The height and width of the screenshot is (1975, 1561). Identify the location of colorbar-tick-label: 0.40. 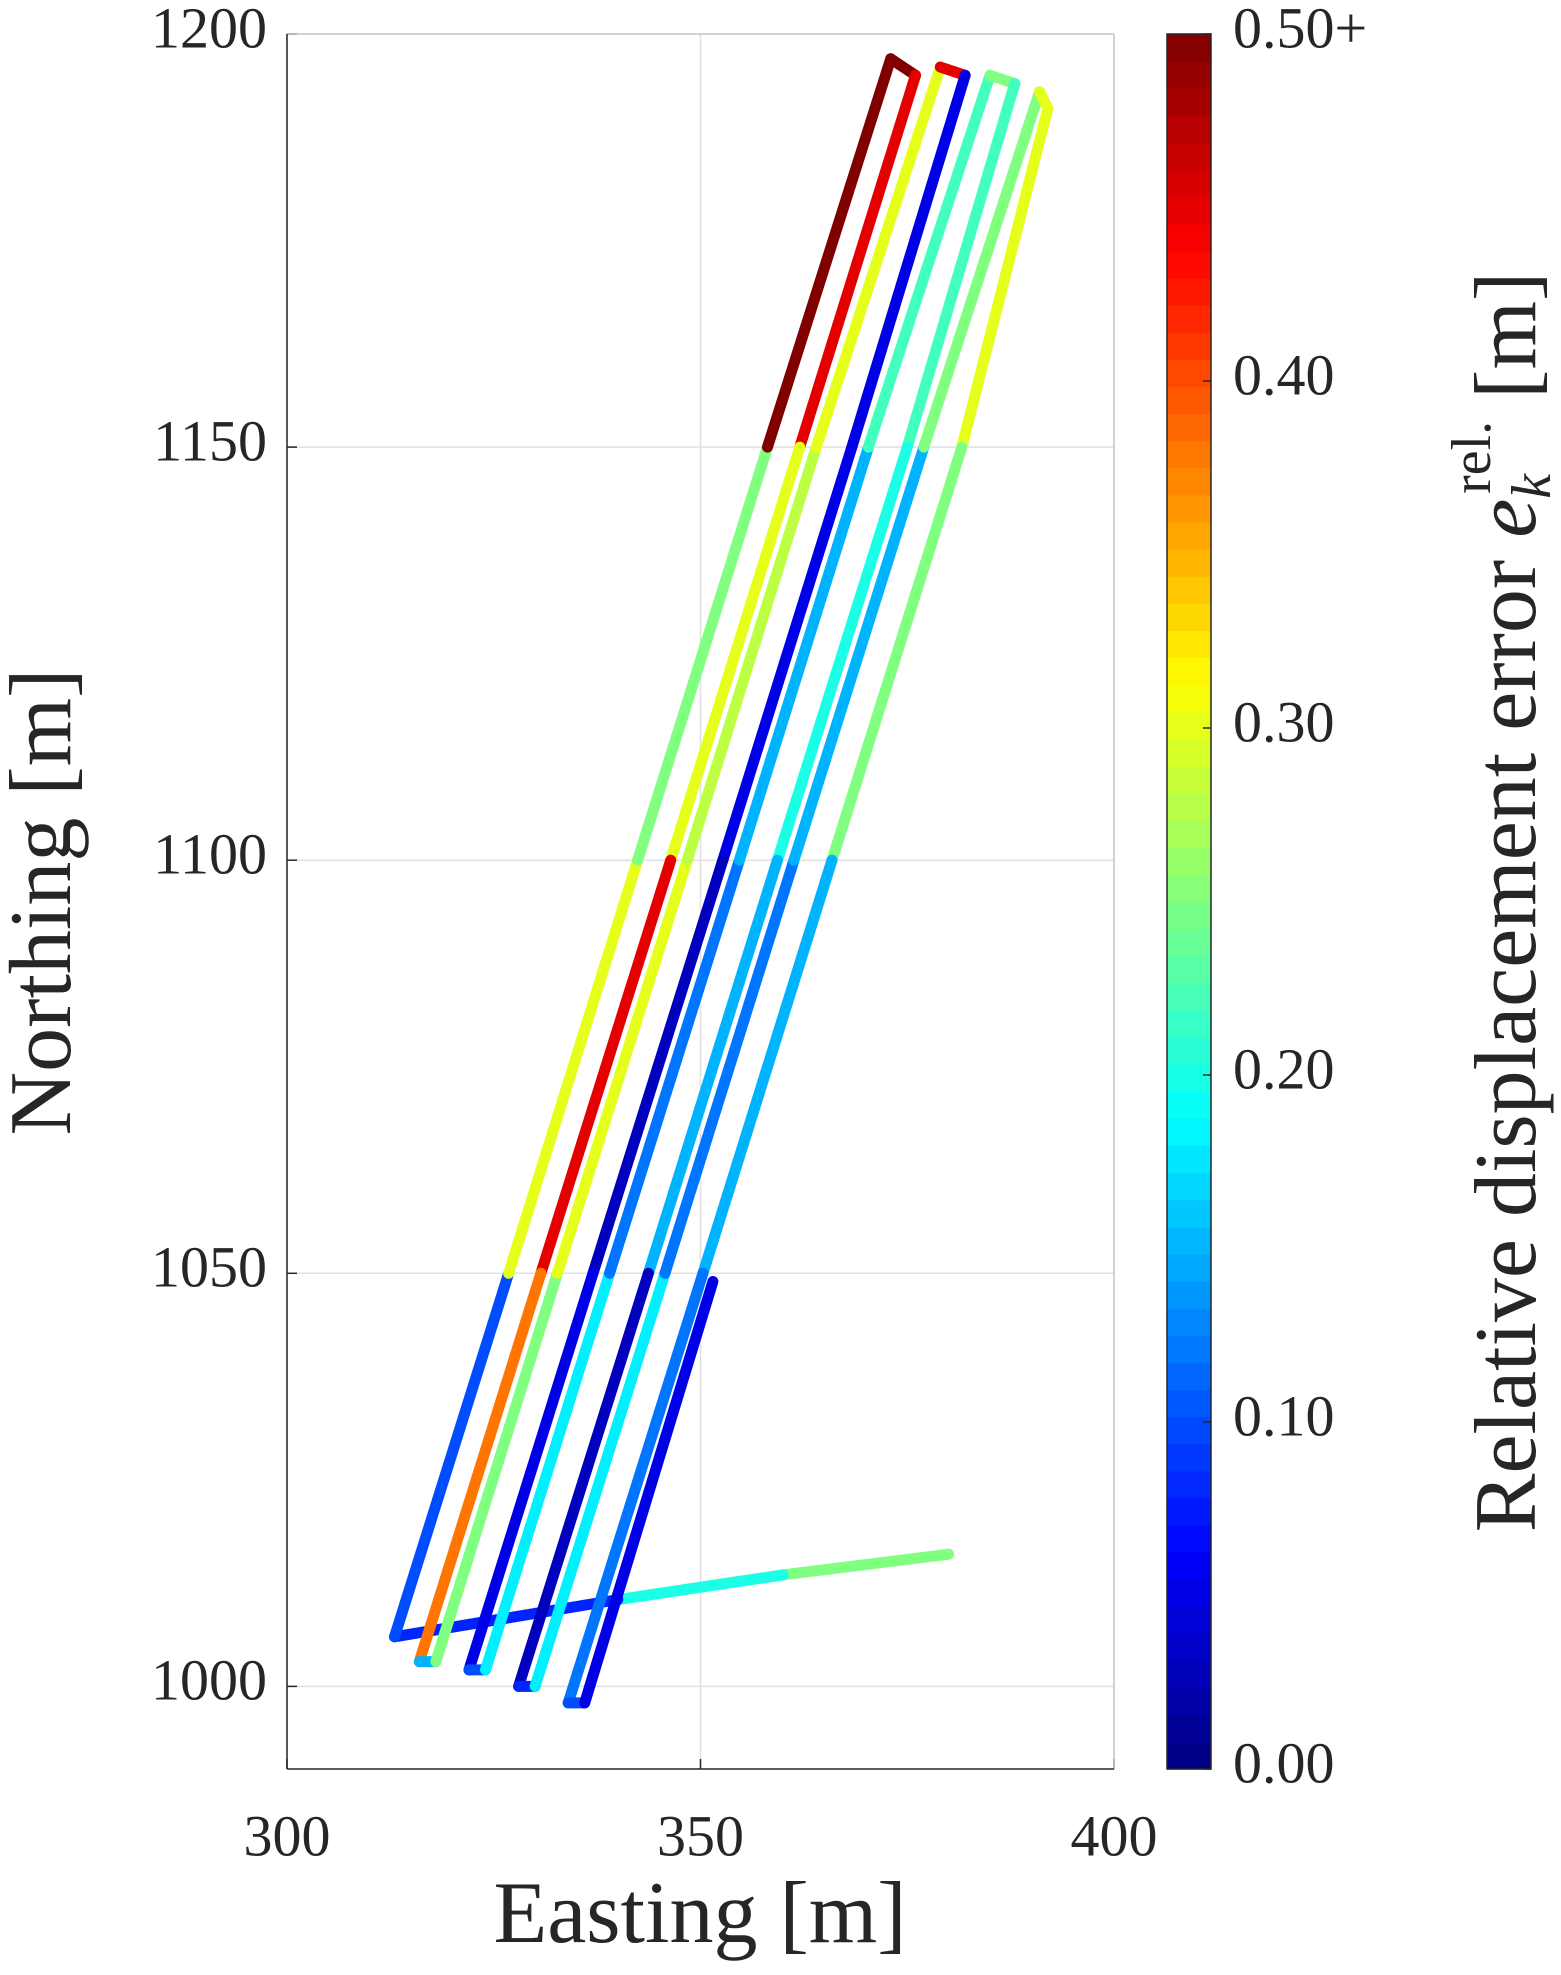
(1284, 374).